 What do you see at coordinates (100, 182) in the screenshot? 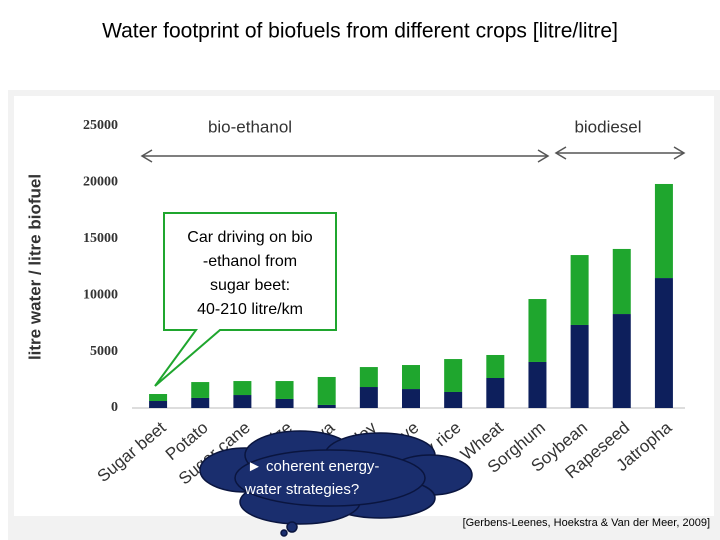
I see `y-tick-label: 20000` at bounding box center [100, 182].